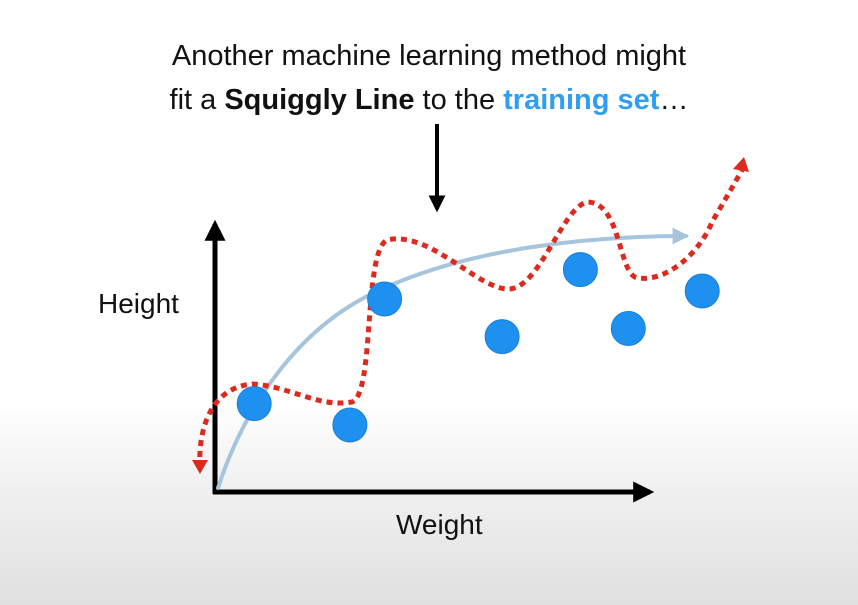 The width and height of the screenshot is (858, 605). Describe the element at coordinates (138, 303) in the screenshot. I see `y-axis-label: Height` at that location.